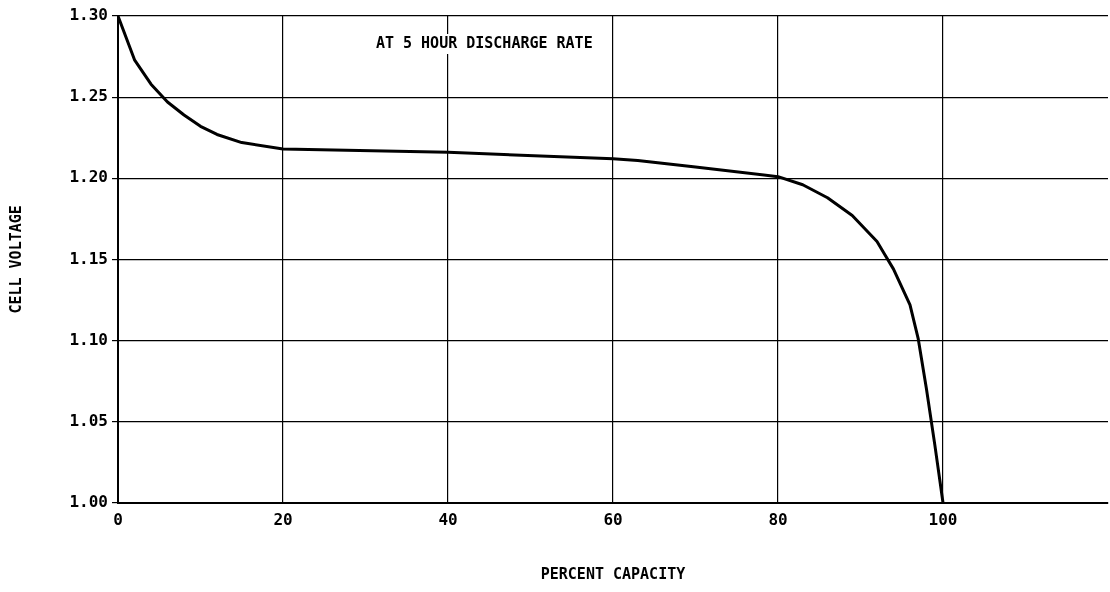 This screenshot has height=592, width=1110. Describe the element at coordinates (88, 96) in the screenshot. I see `y-tick-label: 1.25` at that location.